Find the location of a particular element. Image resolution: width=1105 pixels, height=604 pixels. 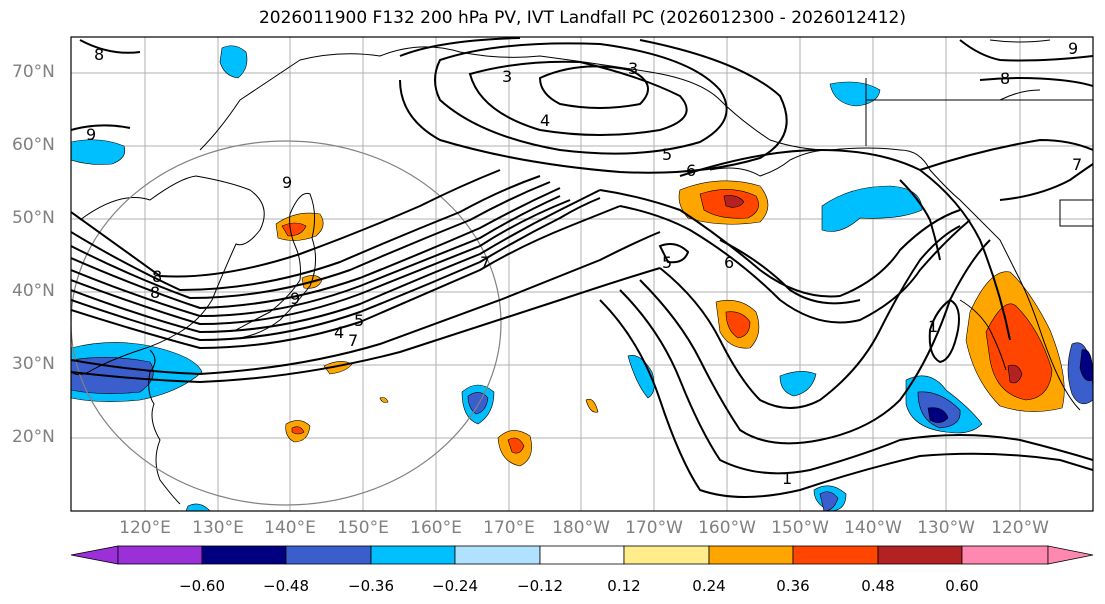

colorbar is located at coordinates (582, 555).